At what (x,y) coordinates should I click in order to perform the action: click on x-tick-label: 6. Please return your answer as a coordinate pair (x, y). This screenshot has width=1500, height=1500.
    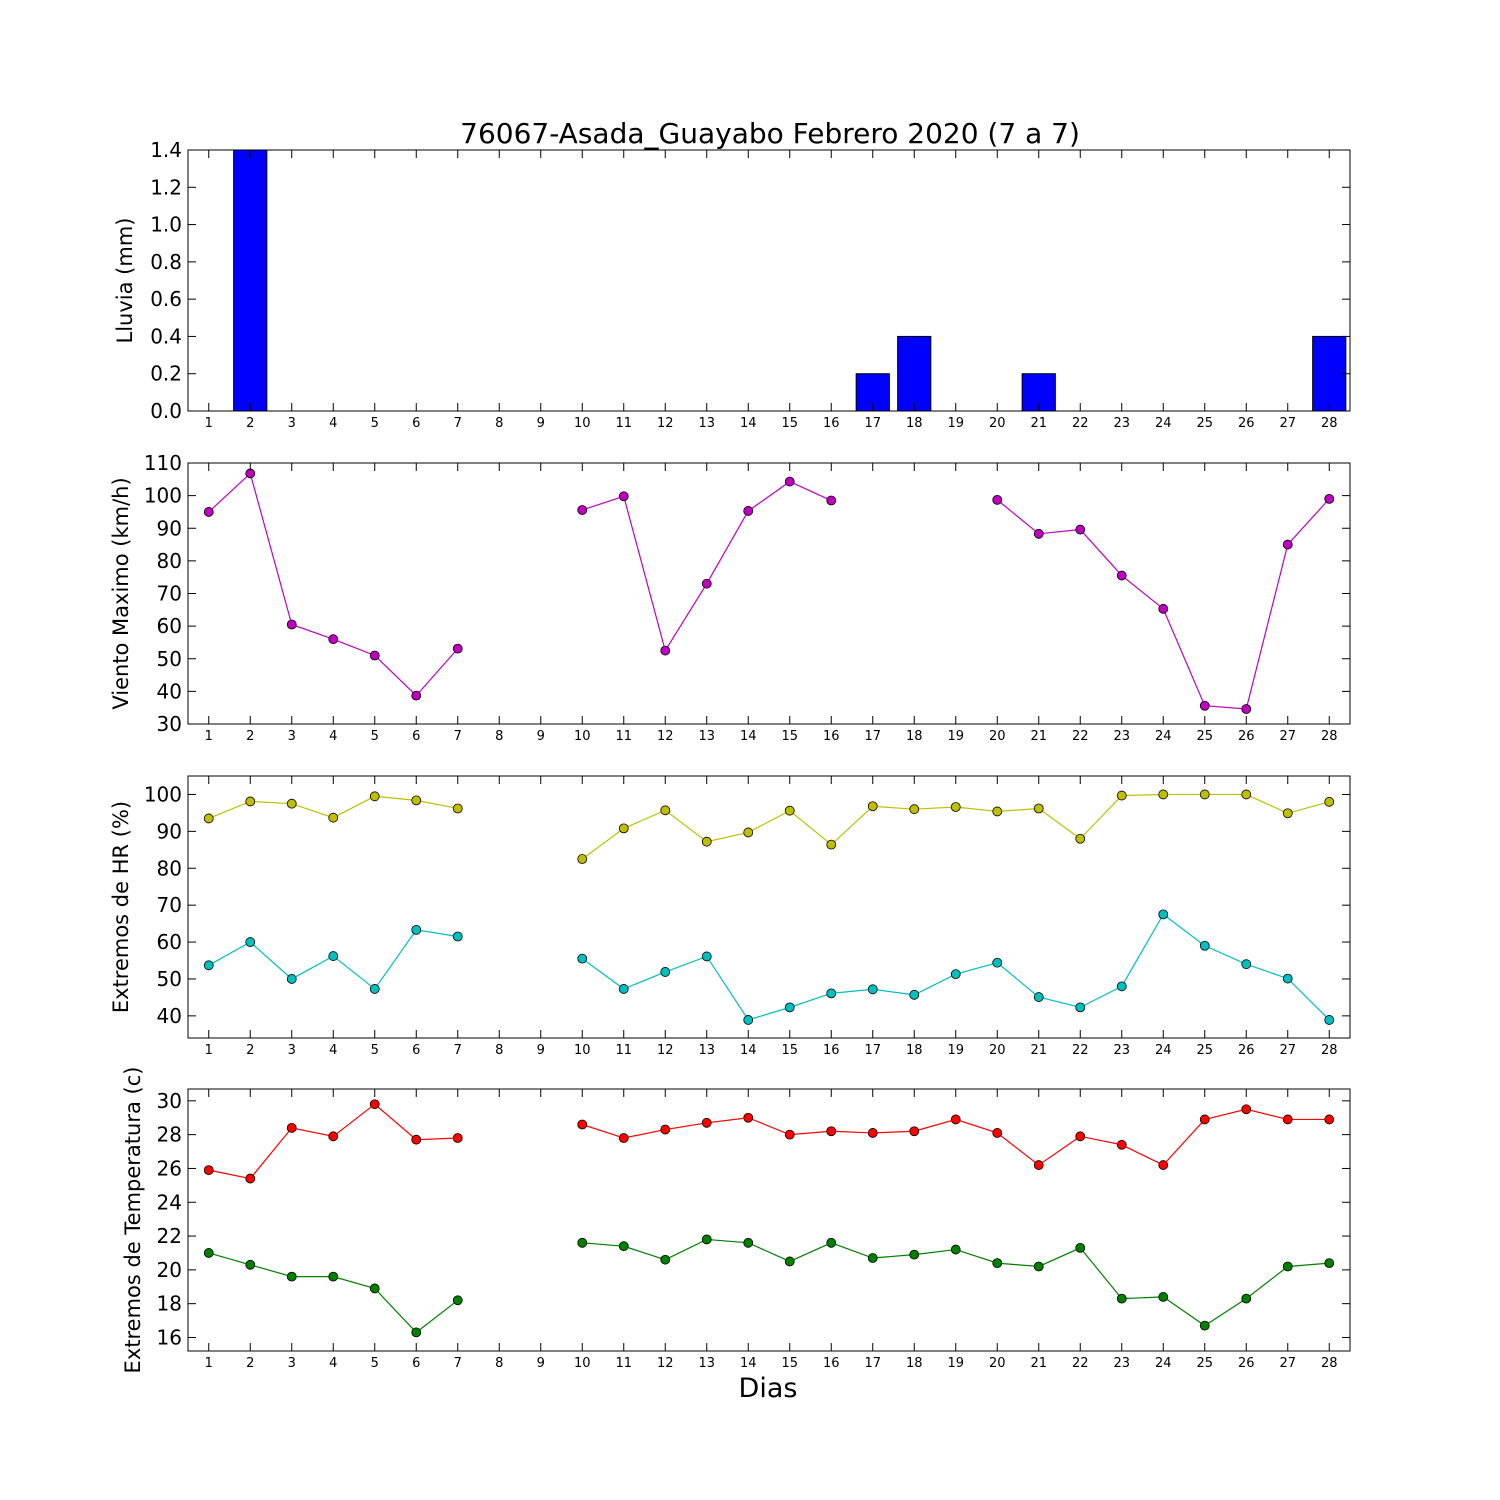
    Looking at the image, I should click on (416, 736).